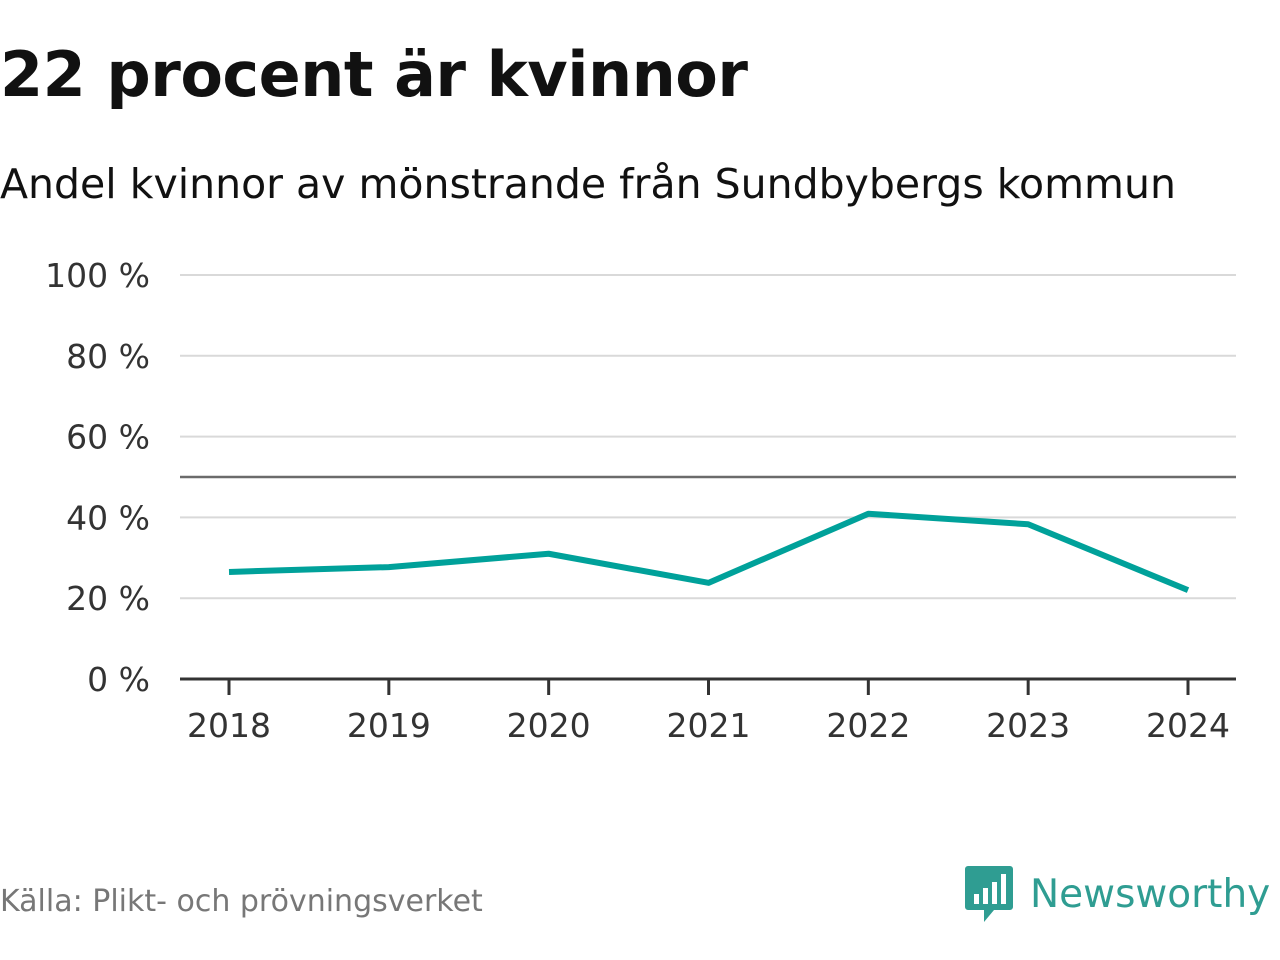 This screenshot has height=960, width=1280. I want to click on bar-chart-speech-bubble-icon, so click(989, 894).